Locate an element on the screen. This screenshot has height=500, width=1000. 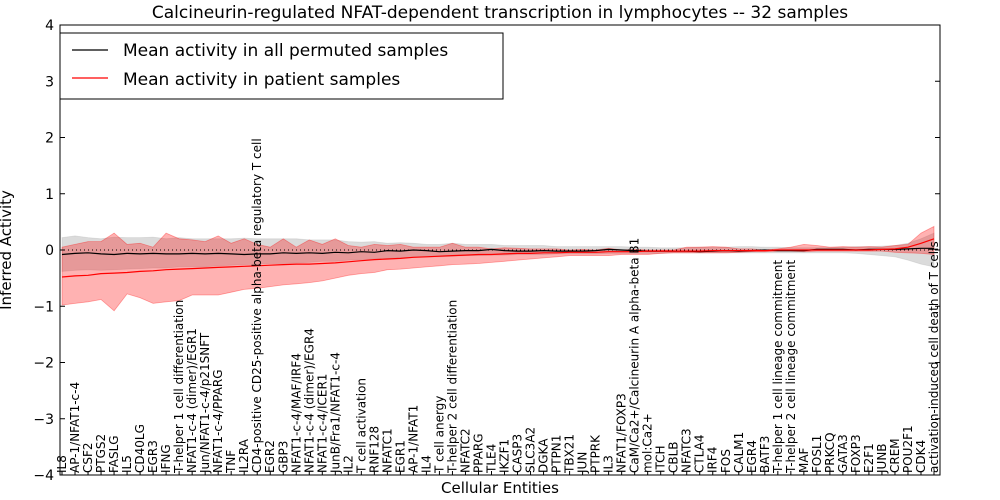
x-tick-label: NFAT1-c-4 (dimer)/EGR4 is located at coordinates (309, 400).